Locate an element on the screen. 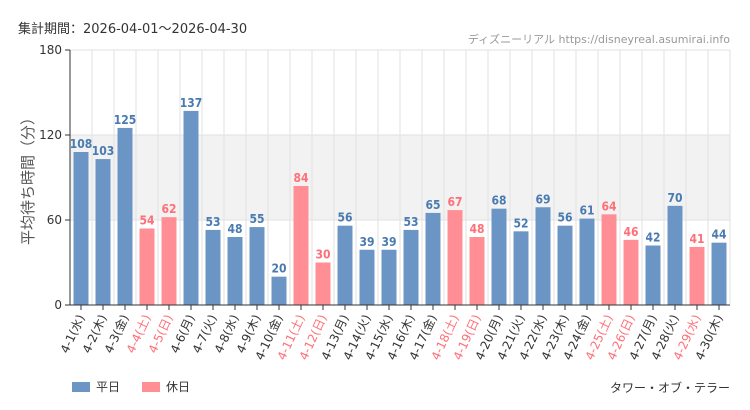 This screenshot has width=750, height=410. bar-value-label: 20 is located at coordinates (278, 269).